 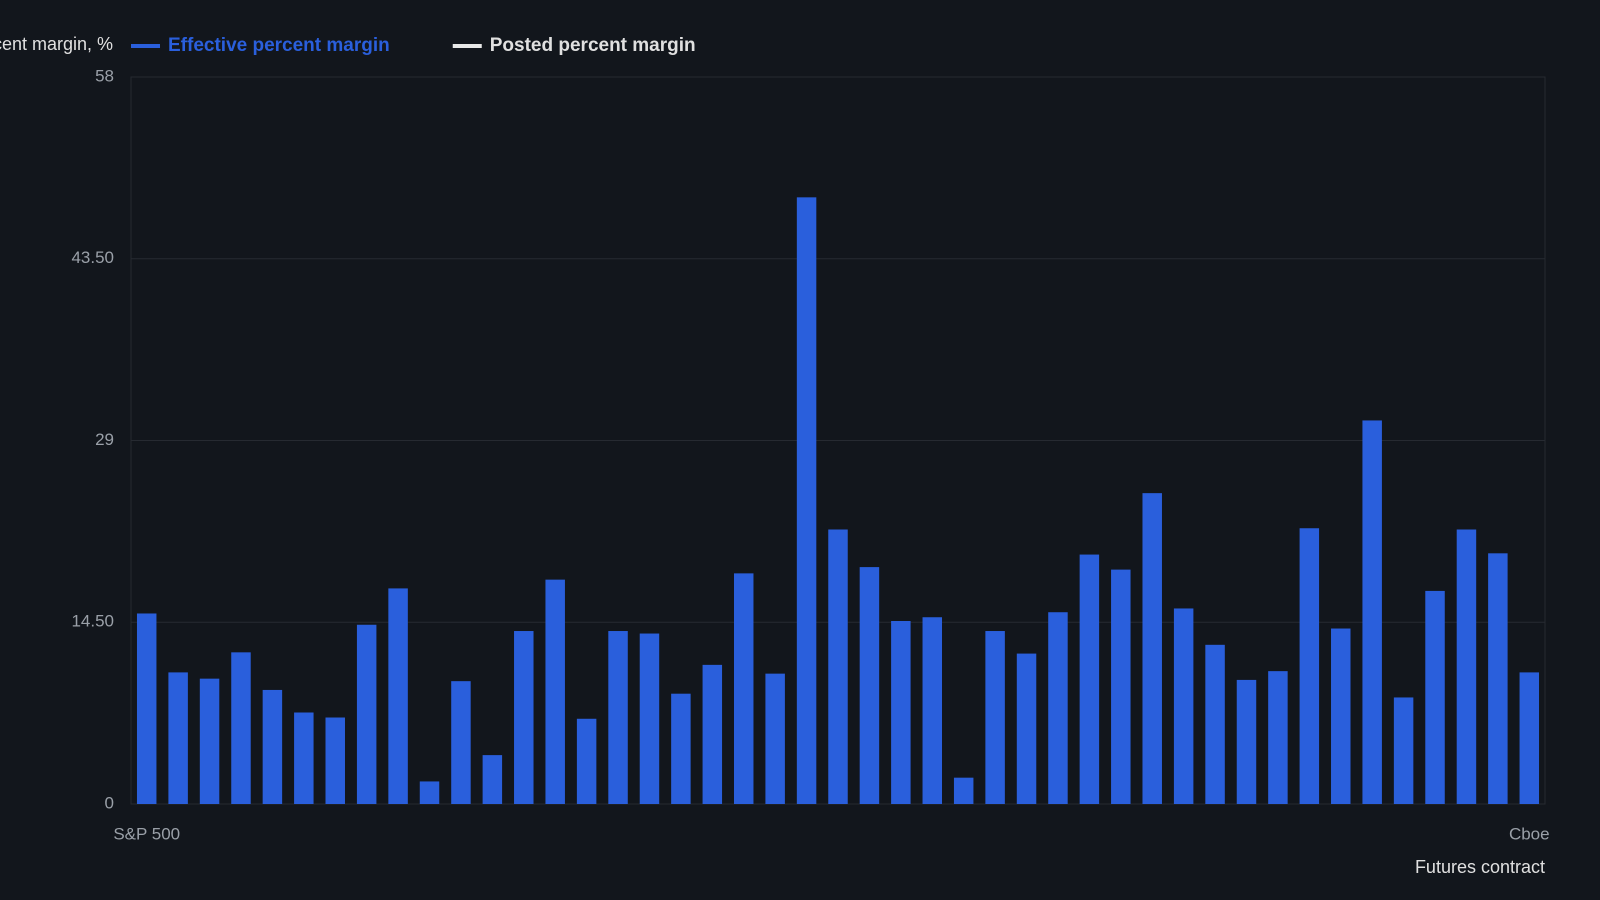 What do you see at coordinates (56, 44) in the screenshot?
I see `y-axis-title: Percent margin, %` at bounding box center [56, 44].